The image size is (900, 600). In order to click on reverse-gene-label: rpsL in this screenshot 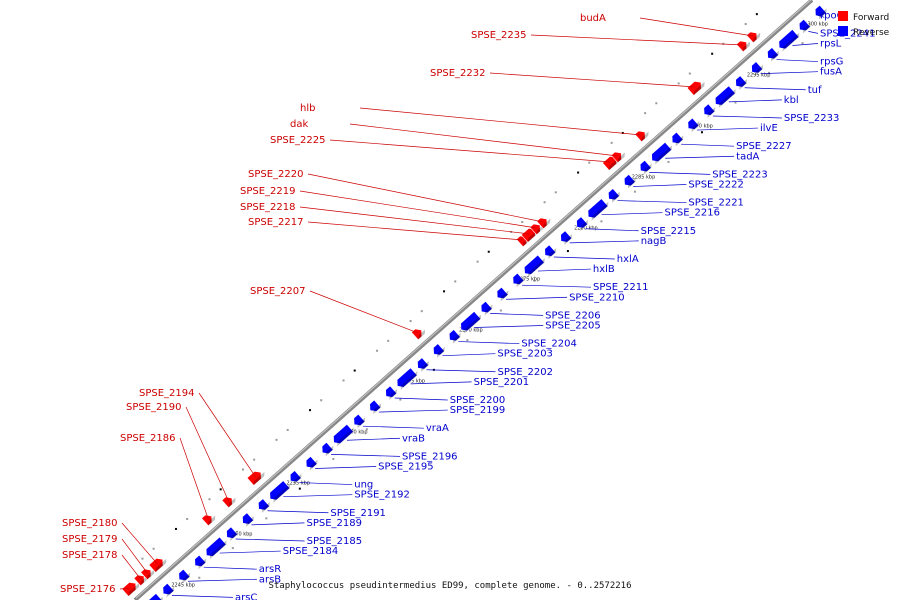, I will do `click(831, 43)`.